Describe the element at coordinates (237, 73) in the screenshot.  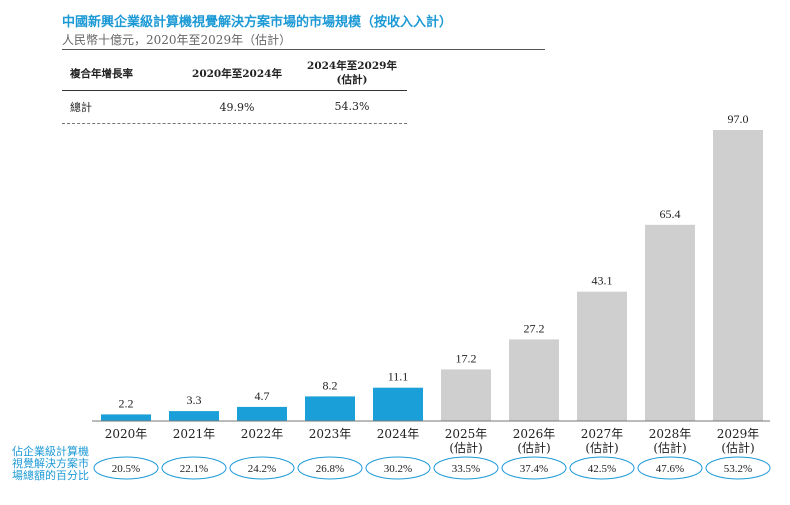
I see `cagr-header-period-1: 2020年至2024年` at that location.